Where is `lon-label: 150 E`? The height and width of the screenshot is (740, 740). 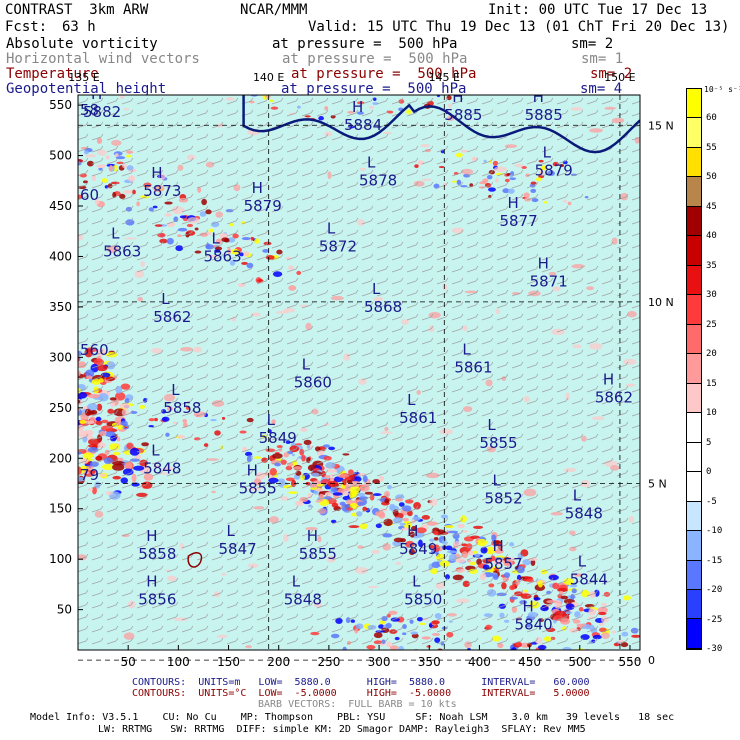 lon-label: 150 E is located at coordinates (619, 77).